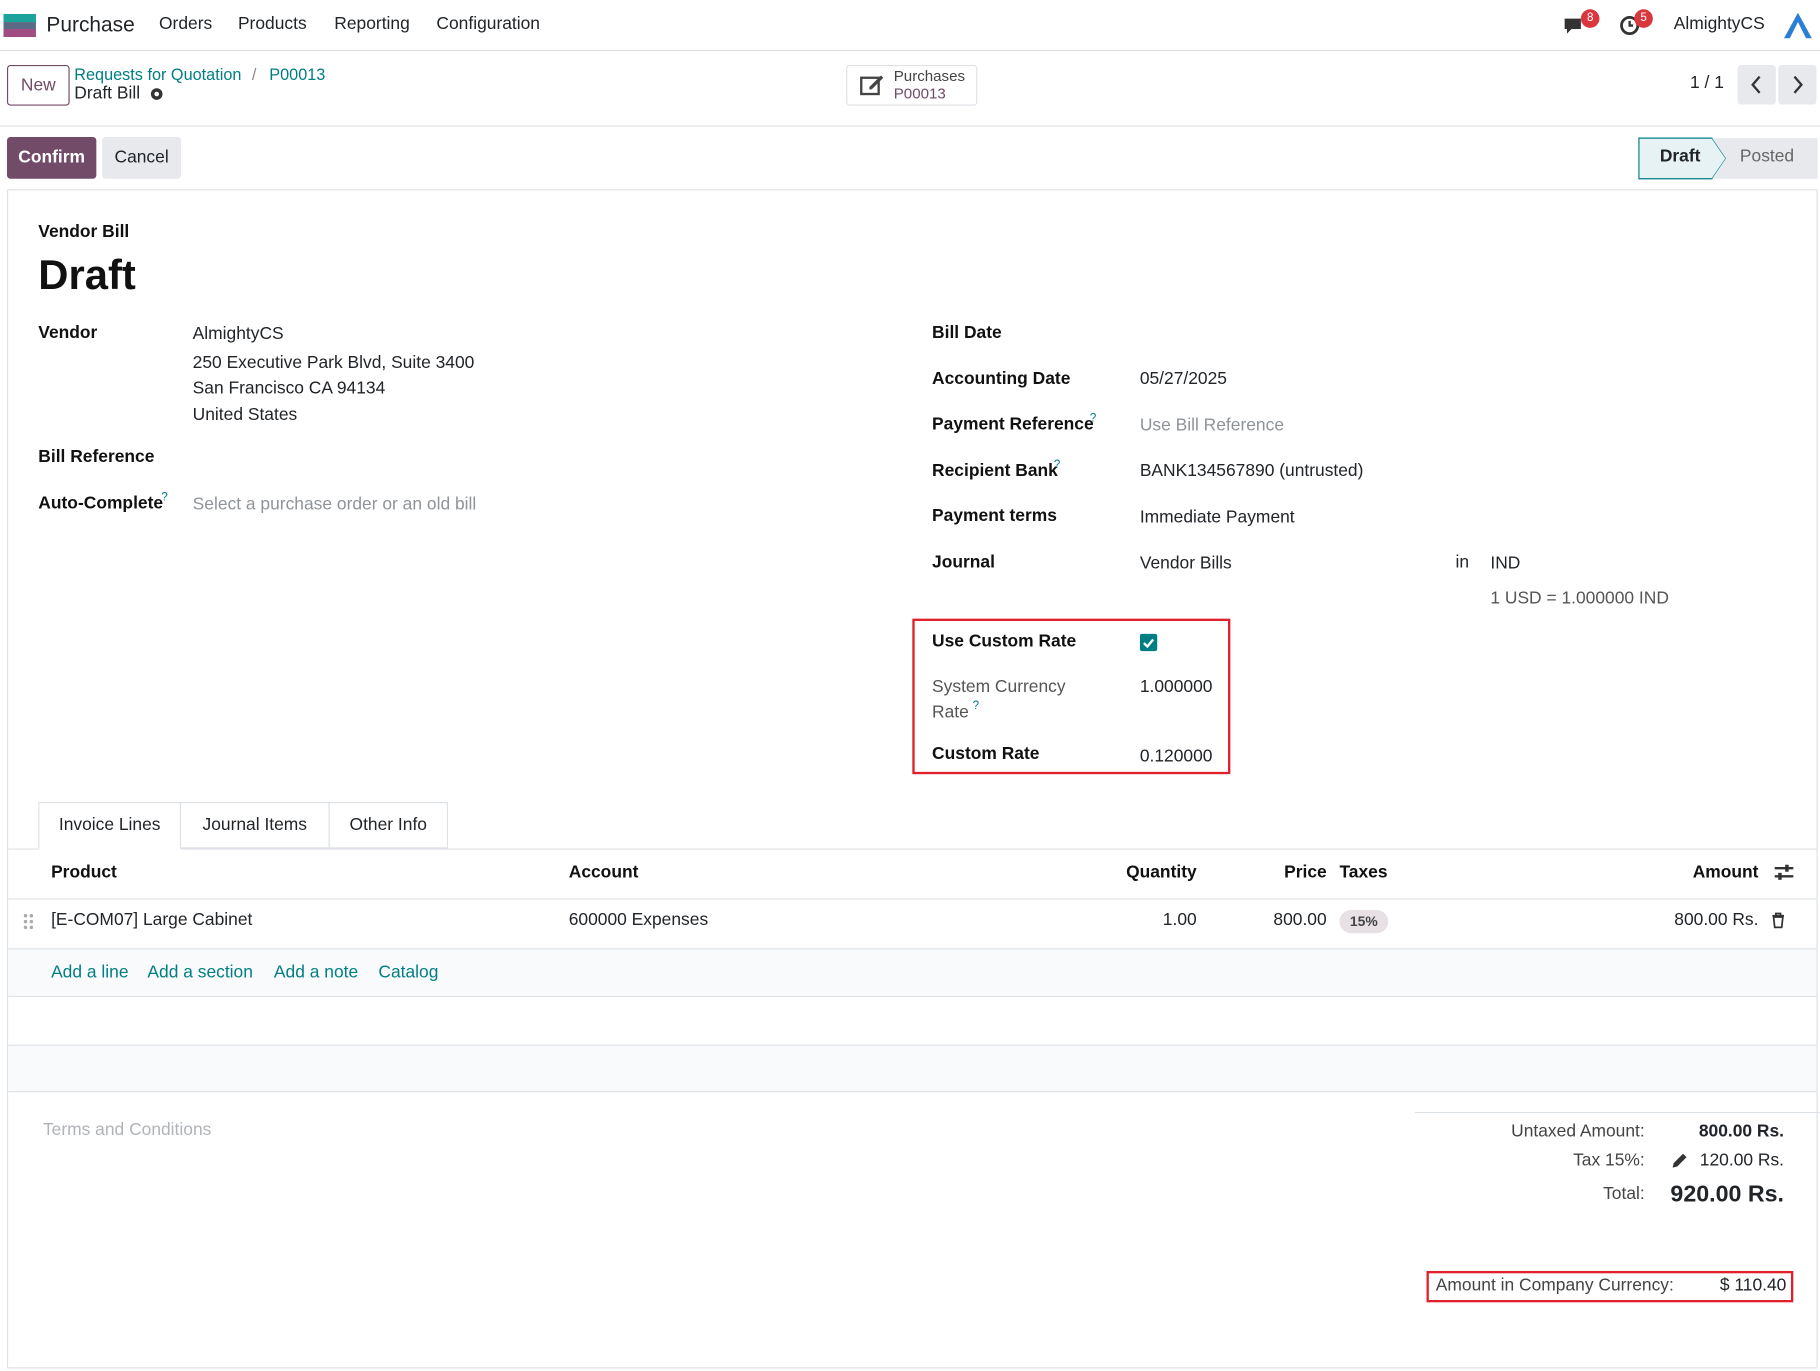 Image resolution: width=1820 pixels, height=1371 pixels. Describe the element at coordinates (1624, 1193) in the screenshot. I see `total-label: Total:` at that location.